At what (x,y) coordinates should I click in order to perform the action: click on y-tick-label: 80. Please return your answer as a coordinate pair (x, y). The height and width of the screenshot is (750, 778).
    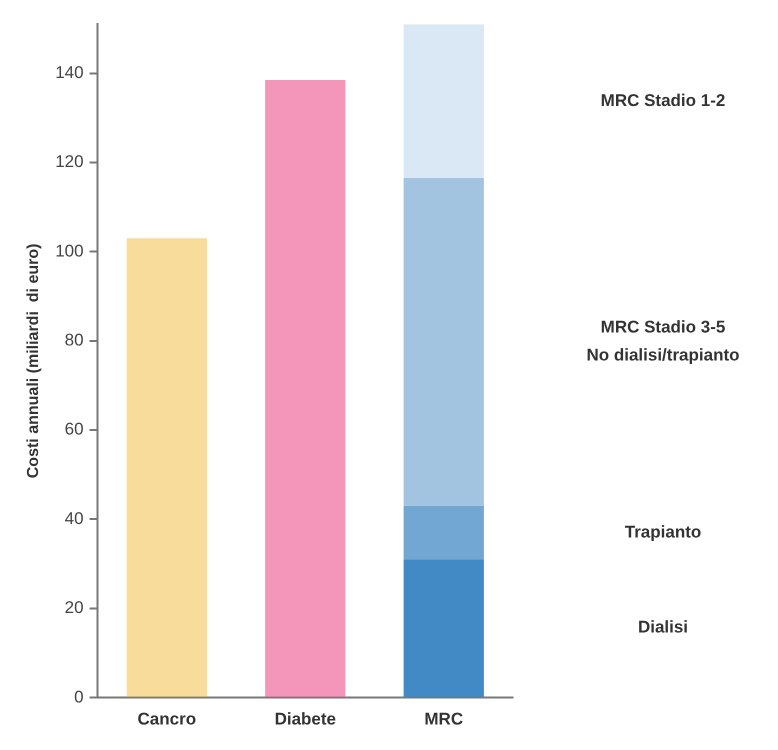
    Looking at the image, I should click on (74, 340).